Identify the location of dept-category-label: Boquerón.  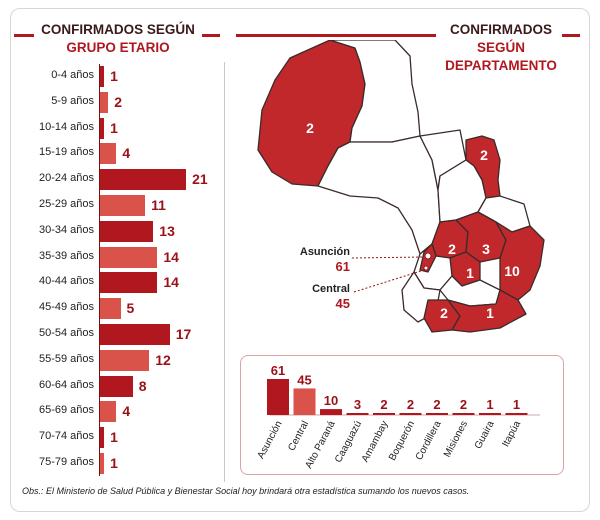
(402, 440).